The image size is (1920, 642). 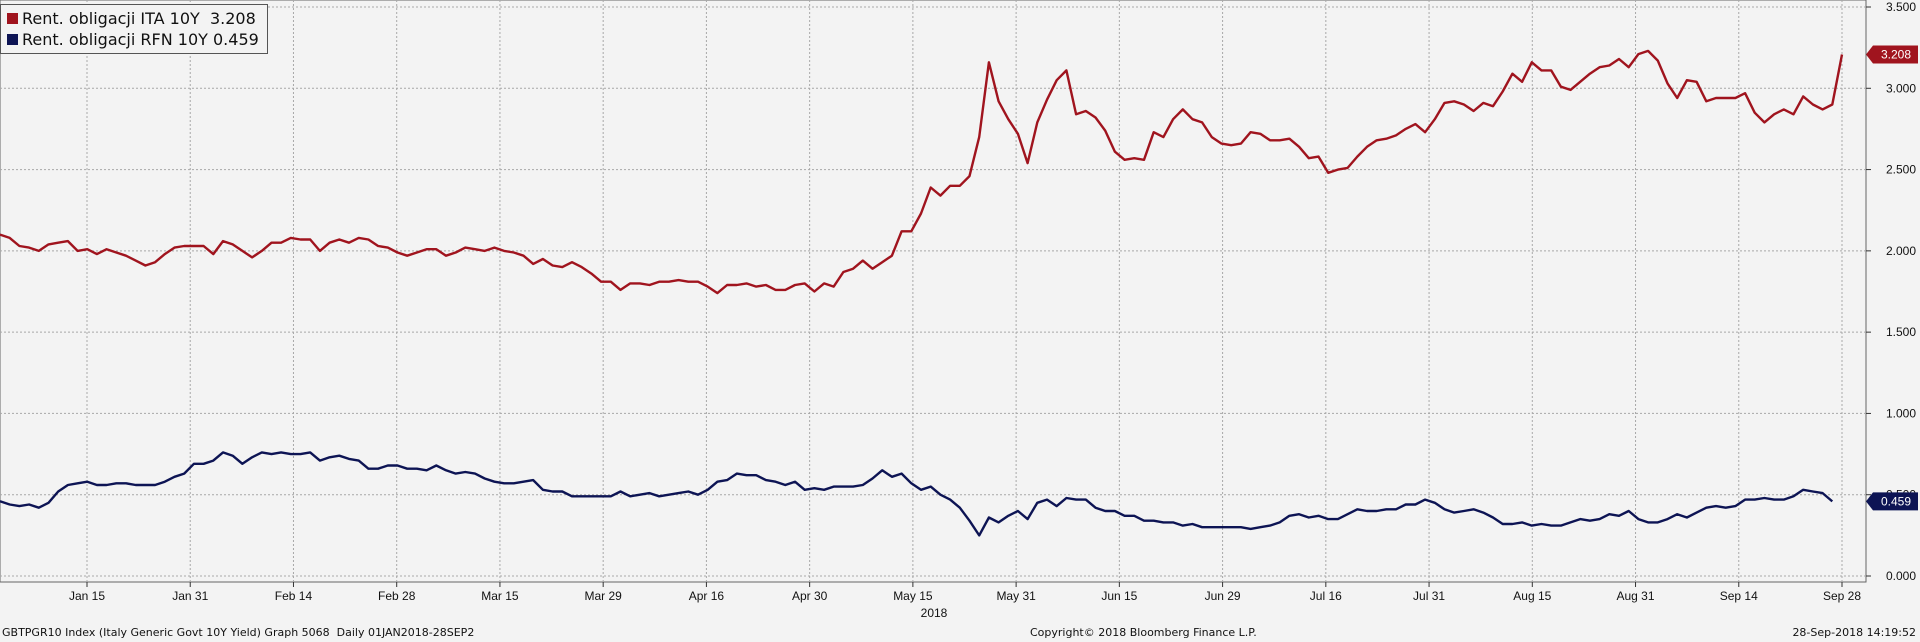 I want to click on x-tick-label: Jan 15, so click(x=87, y=596).